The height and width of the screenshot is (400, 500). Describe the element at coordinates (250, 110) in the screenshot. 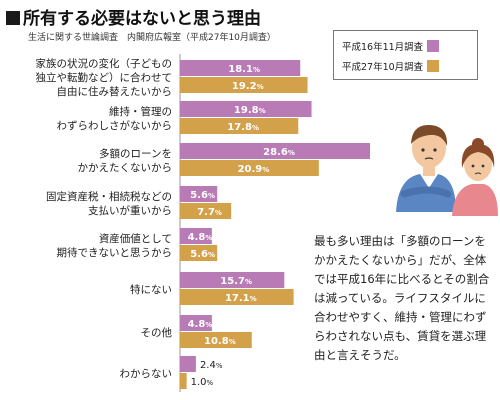

I see `data-label-2004: 19.8%` at that location.